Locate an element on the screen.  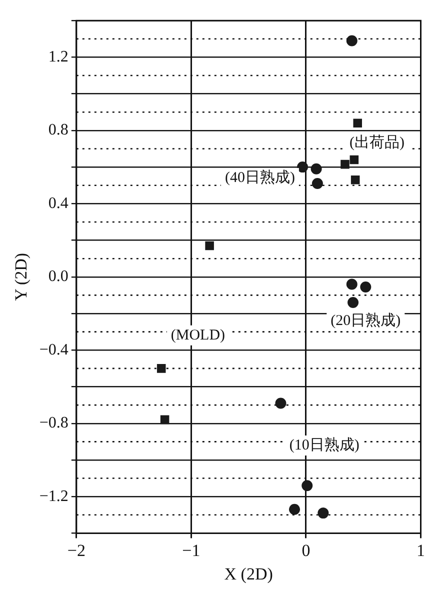
annotation: (出荷品) is located at coordinates (377, 143).